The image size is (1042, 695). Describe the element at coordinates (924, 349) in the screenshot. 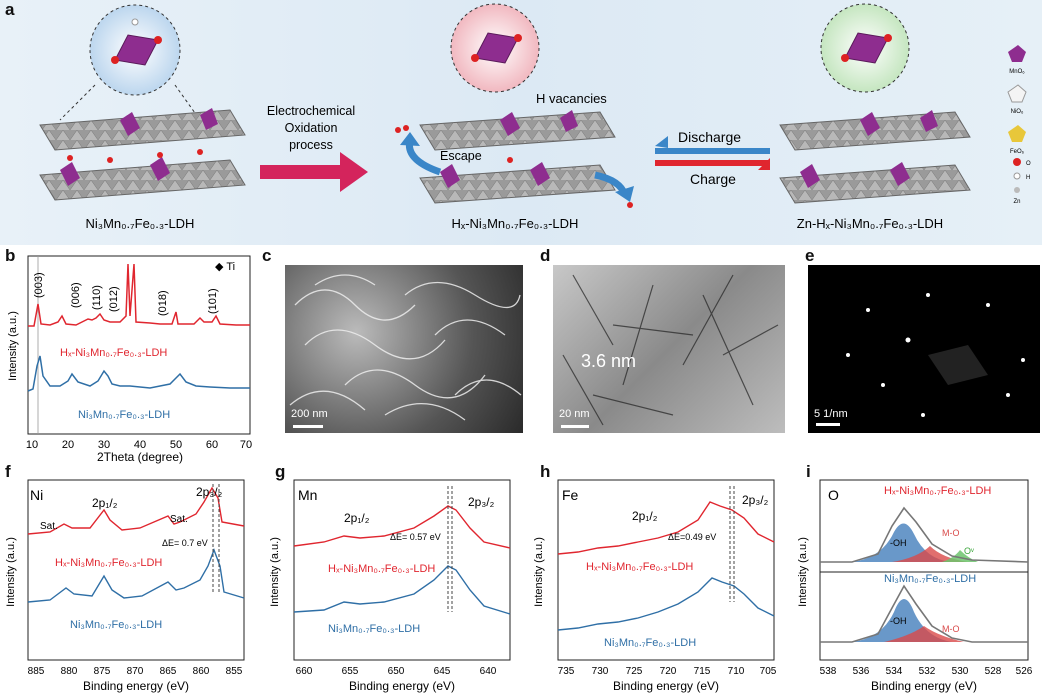

I see `saed-image: 5 1/nm` at that location.